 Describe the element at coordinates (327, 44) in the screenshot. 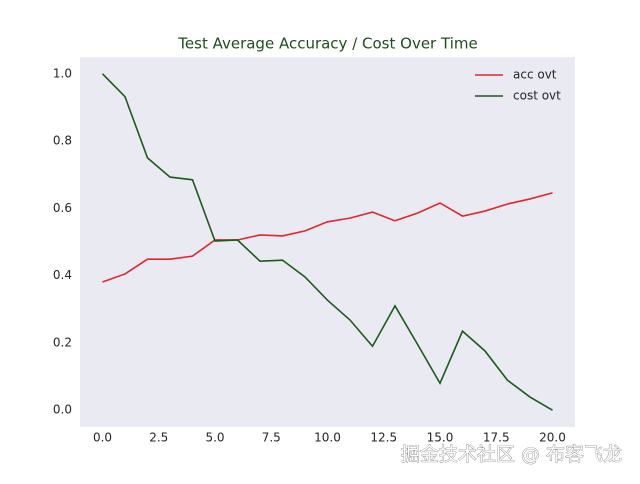

I see `chart-title: Test Average Accuracy / Cost Over Time` at that location.